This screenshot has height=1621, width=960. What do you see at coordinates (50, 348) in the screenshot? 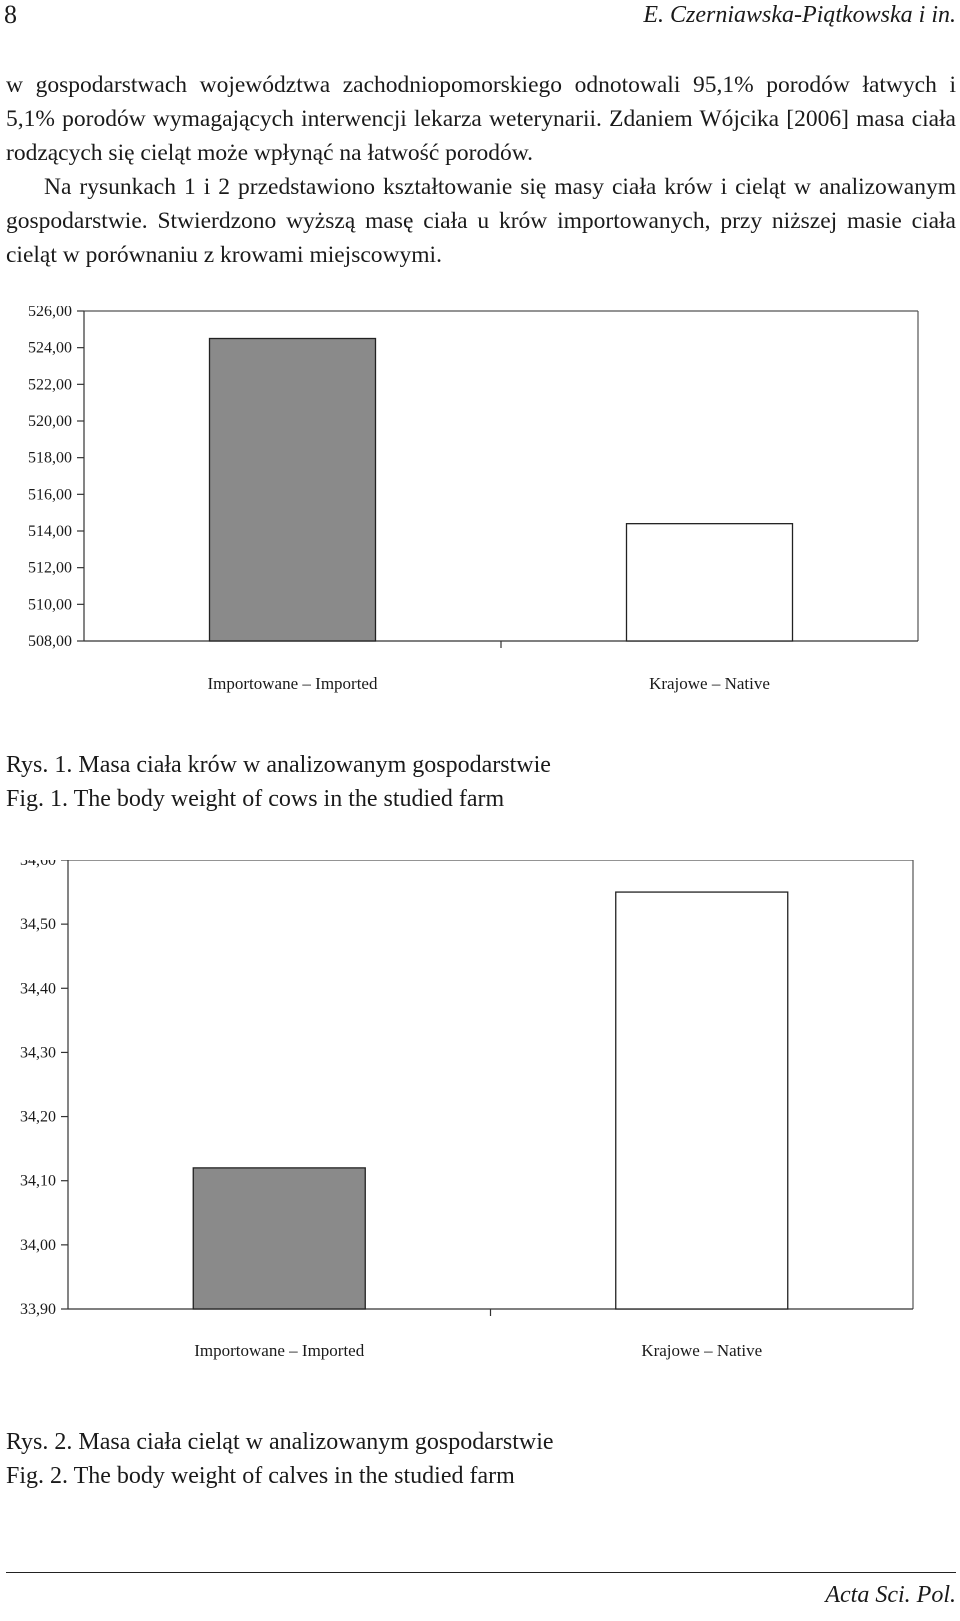
I see `chart-1-y-tick-label: 524,00` at bounding box center [50, 348].